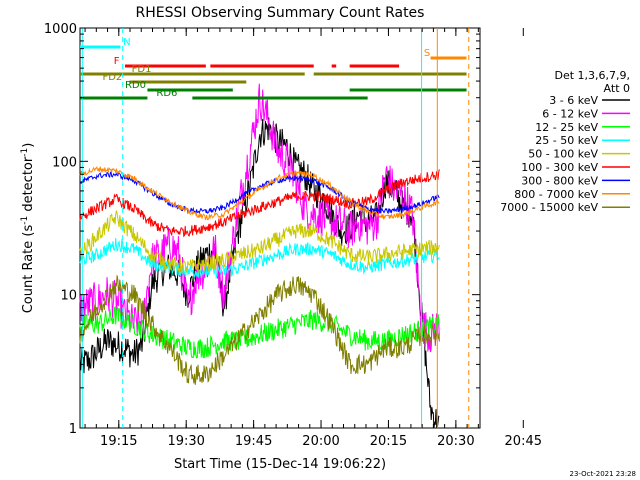 The width and height of the screenshot is (640, 480). I want to click on series-line-7000-15000-kev, so click(259, 330).